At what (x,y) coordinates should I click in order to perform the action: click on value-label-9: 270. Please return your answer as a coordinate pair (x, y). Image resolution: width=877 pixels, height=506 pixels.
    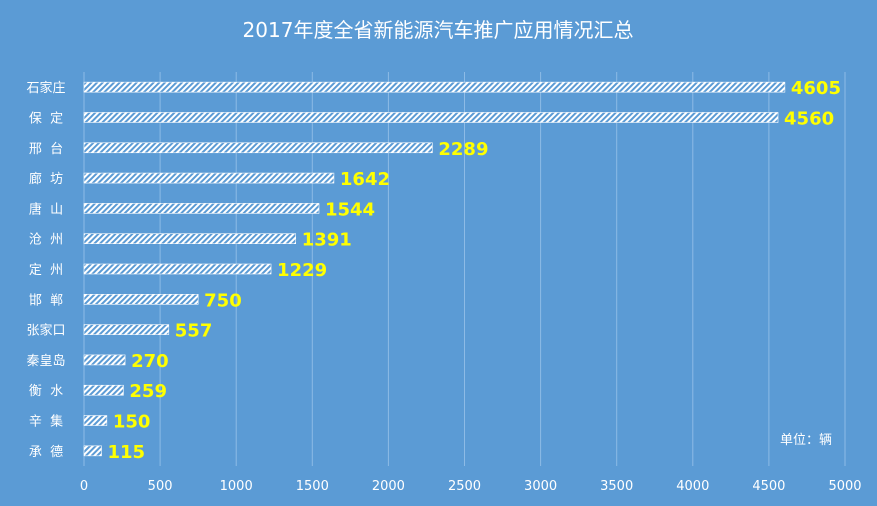
    Looking at the image, I should click on (150, 361).